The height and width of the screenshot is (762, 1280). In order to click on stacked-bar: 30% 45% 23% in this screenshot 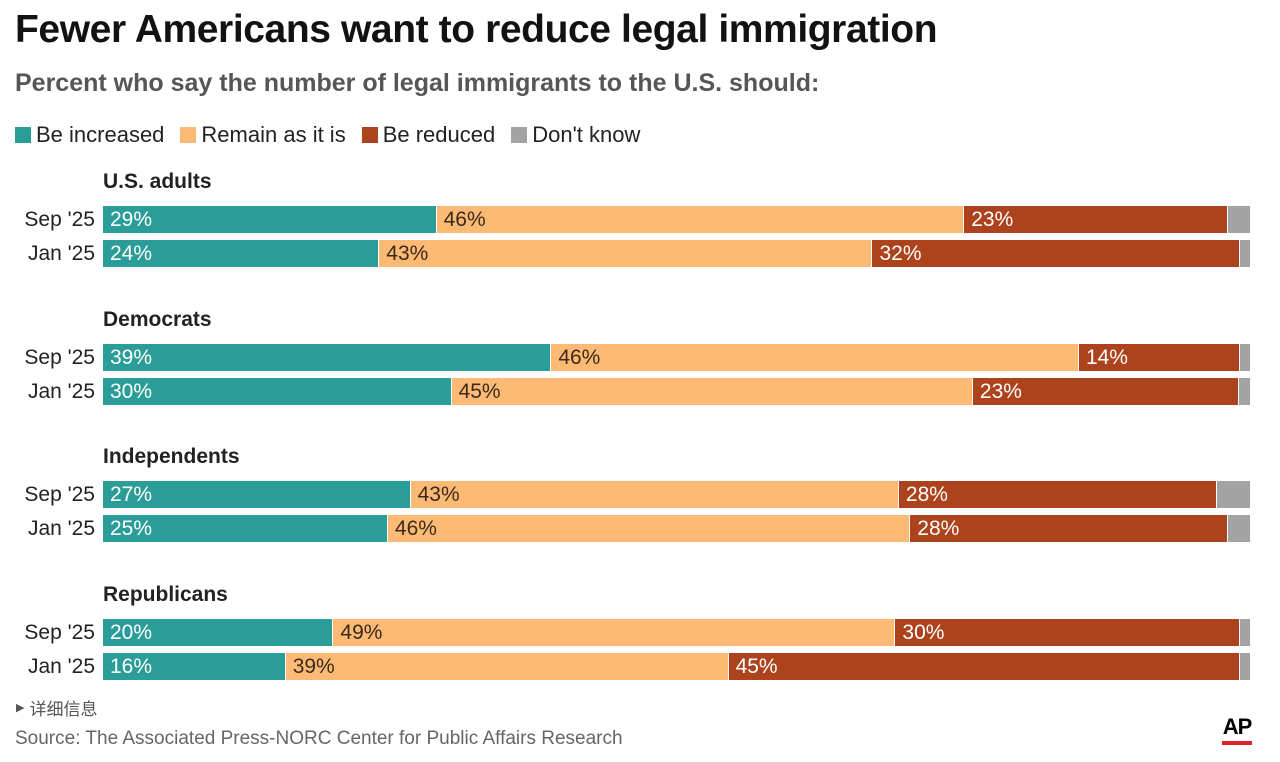, I will do `click(676, 391)`.